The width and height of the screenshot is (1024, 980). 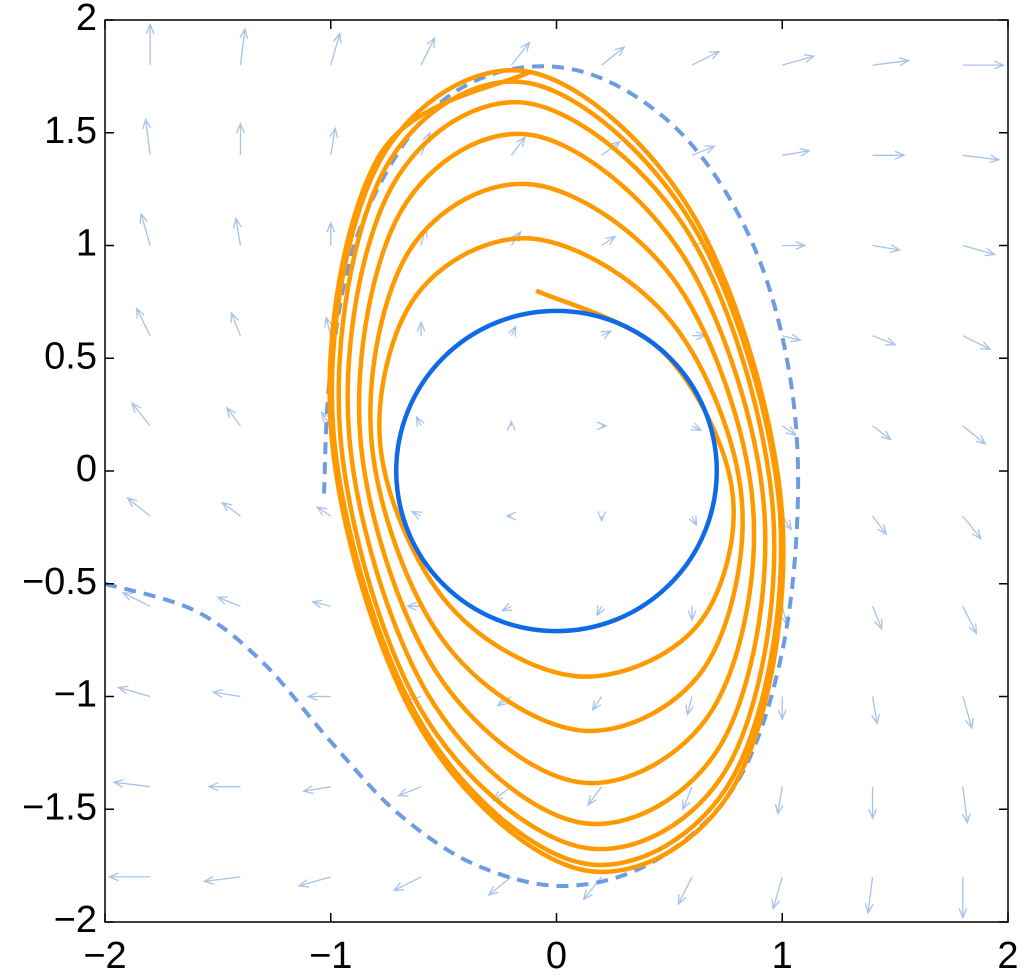 I want to click on y-tick-label: 1.5, so click(x=70, y=131).